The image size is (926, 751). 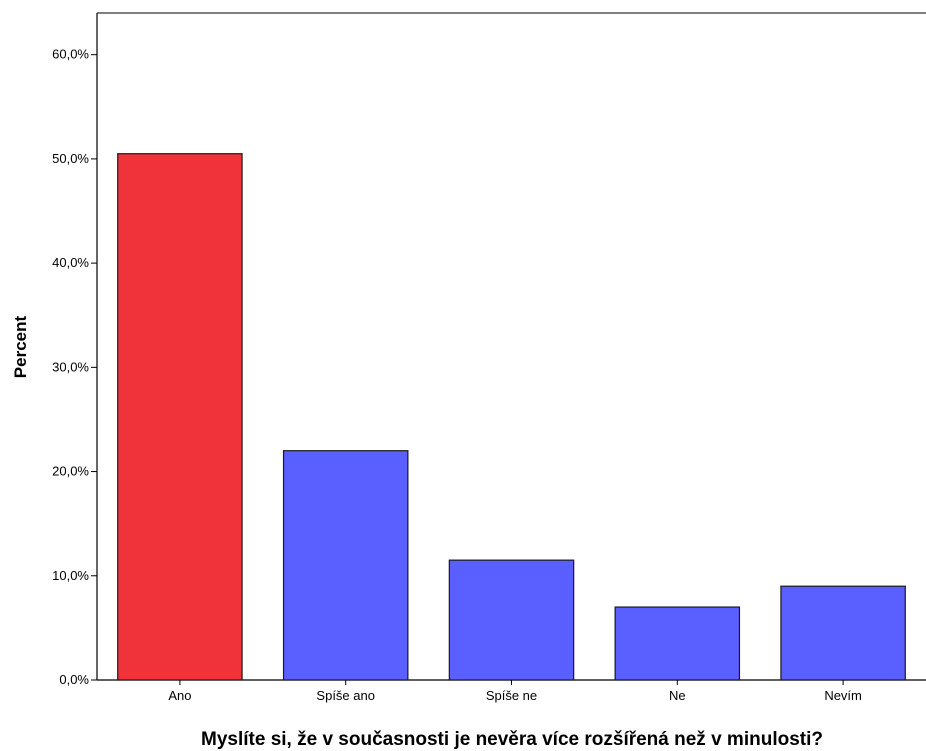 What do you see at coordinates (345, 695) in the screenshot?
I see `x-tick-label: Spíše ano` at bounding box center [345, 695].